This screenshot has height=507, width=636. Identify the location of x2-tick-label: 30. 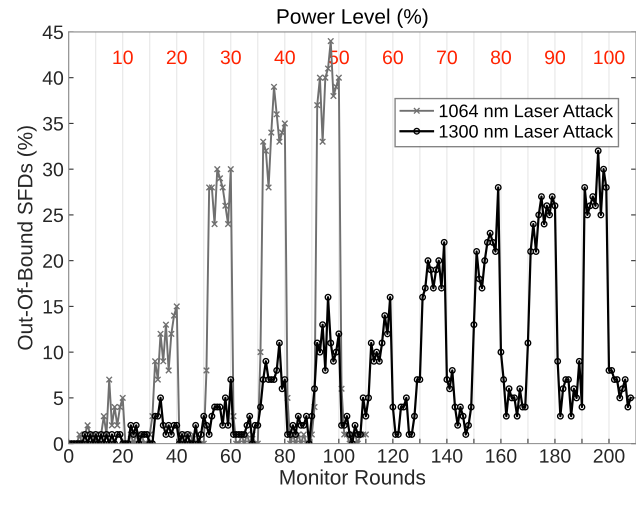
(230, 57).